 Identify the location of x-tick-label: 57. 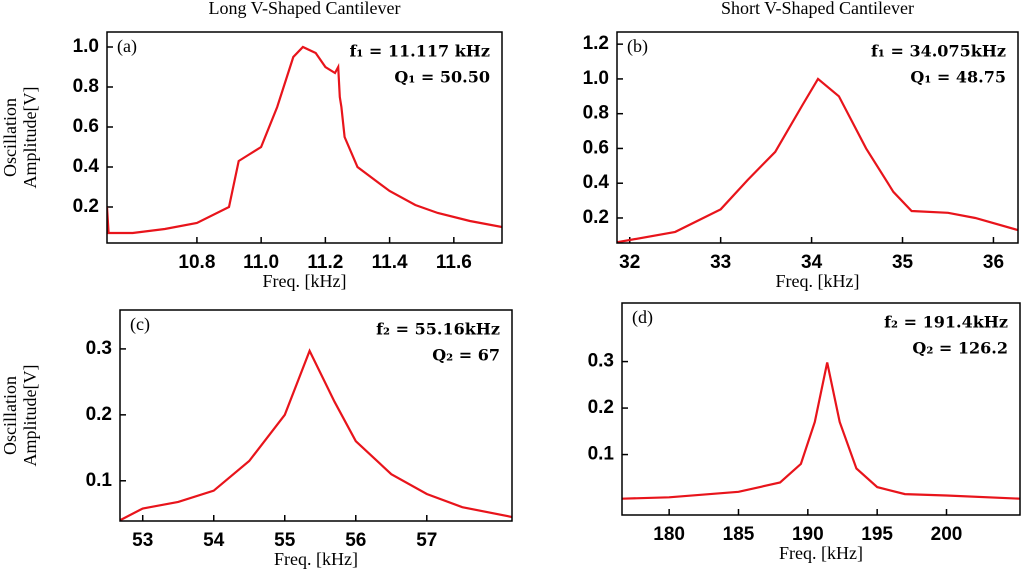
(426, 540).